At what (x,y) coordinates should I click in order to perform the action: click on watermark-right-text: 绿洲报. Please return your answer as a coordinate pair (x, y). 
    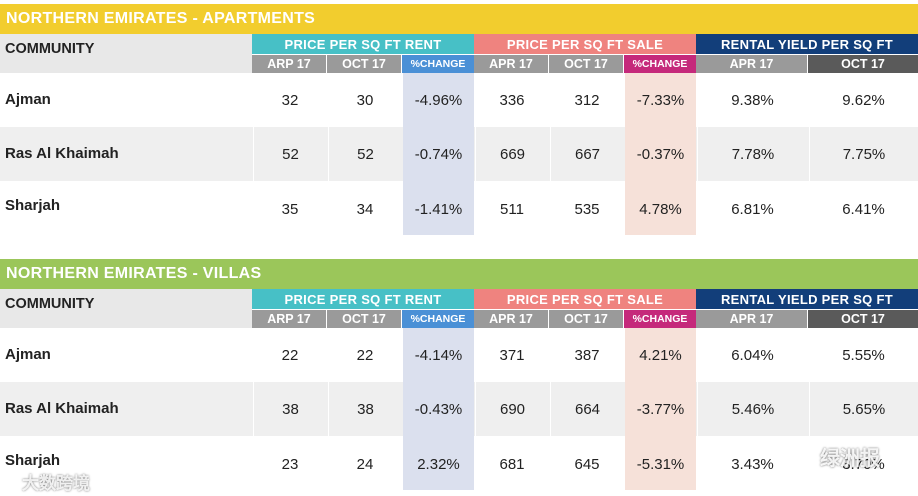
    Looking at the image, I should click on (850, 459).